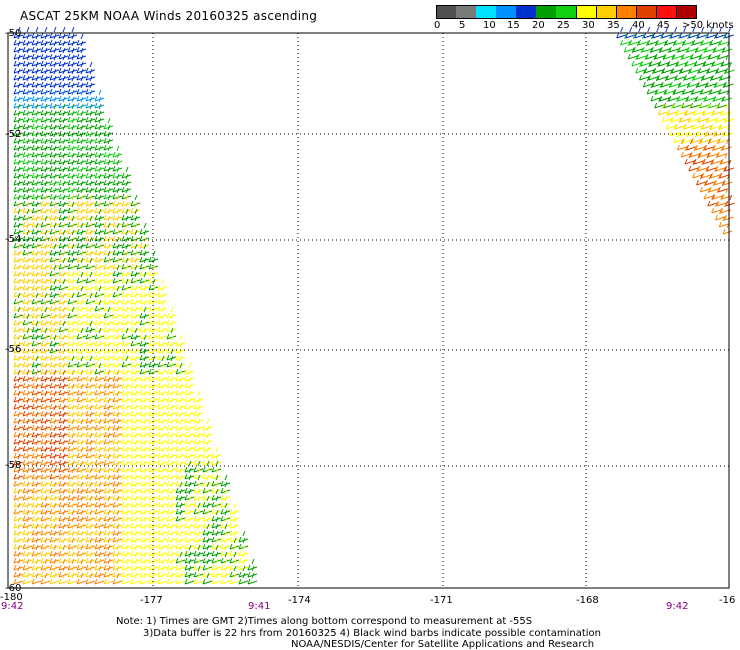  I want to click on lon-label: -171, so click(441, 600).